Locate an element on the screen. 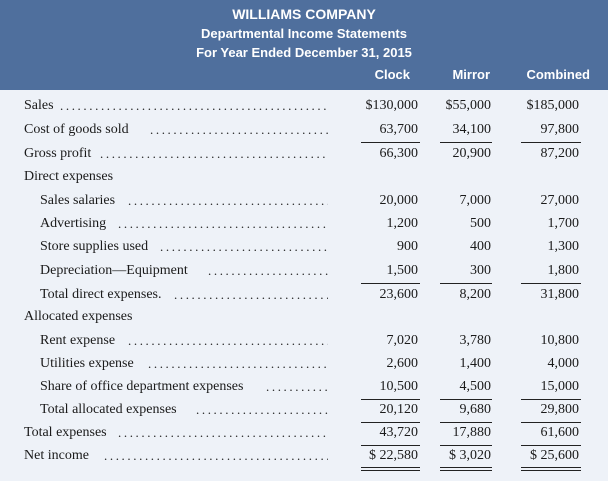  value-mirror: 3,780 is located at coordinates (475, 340).